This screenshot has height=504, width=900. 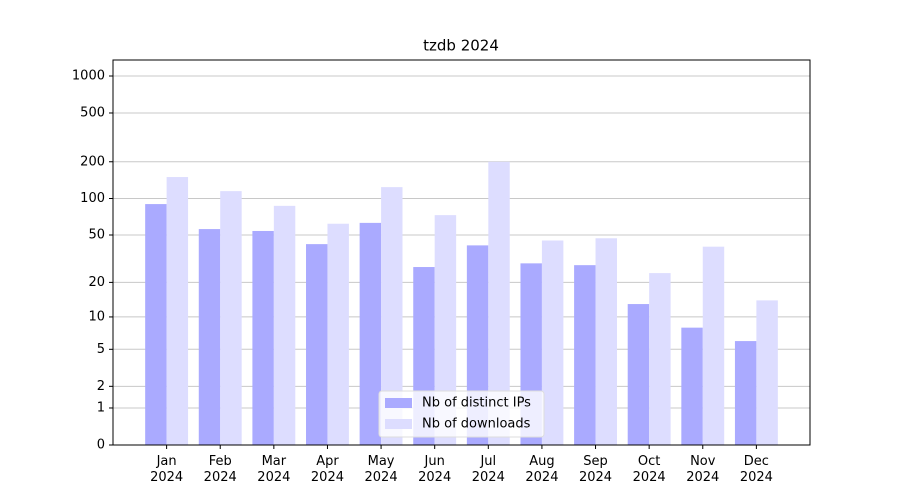 I want to click on chart-title: tzdb 2024, so click(x=461, y=46).